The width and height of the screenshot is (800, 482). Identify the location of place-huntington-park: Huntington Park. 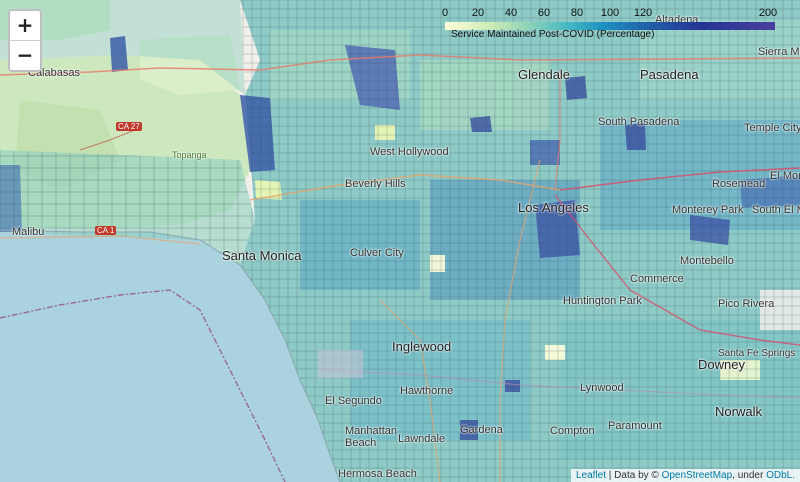
(602, 301).